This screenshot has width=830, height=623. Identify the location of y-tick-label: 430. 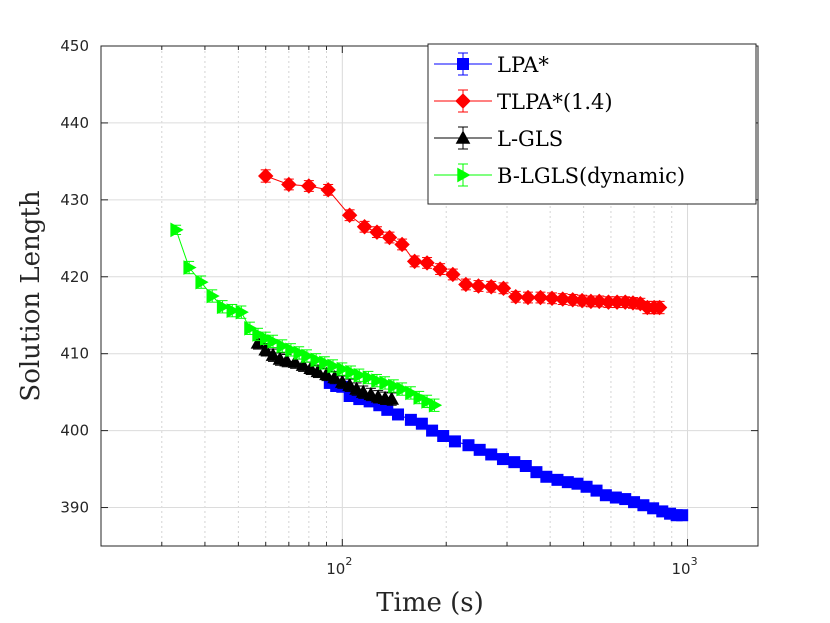
(74, 200).